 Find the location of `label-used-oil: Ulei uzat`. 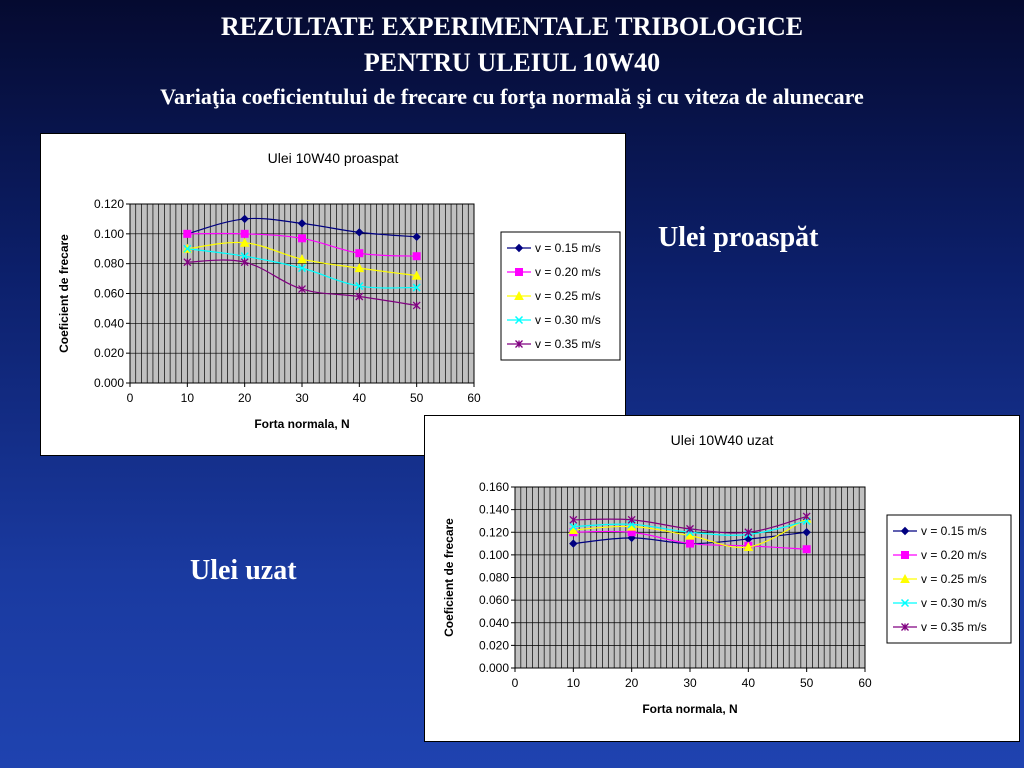

label-used-oil: Ulei uzat is located at coordinates (243, 570).